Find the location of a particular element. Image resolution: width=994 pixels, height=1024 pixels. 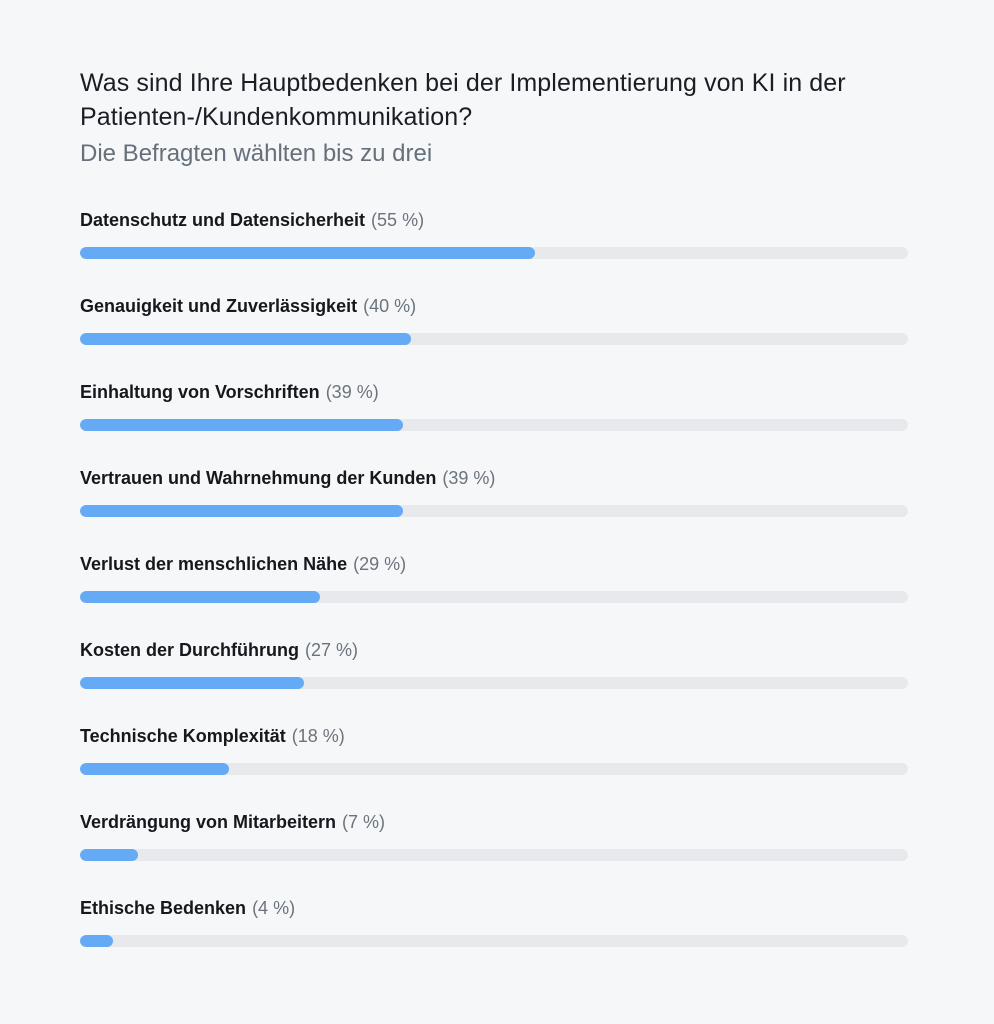

bar-row: Datenschutz und Datensicherheit (55 %) is located at coordinates (494, 251).